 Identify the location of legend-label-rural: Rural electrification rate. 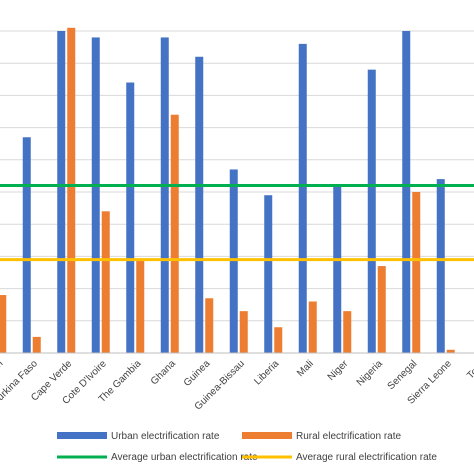
(348, 436).